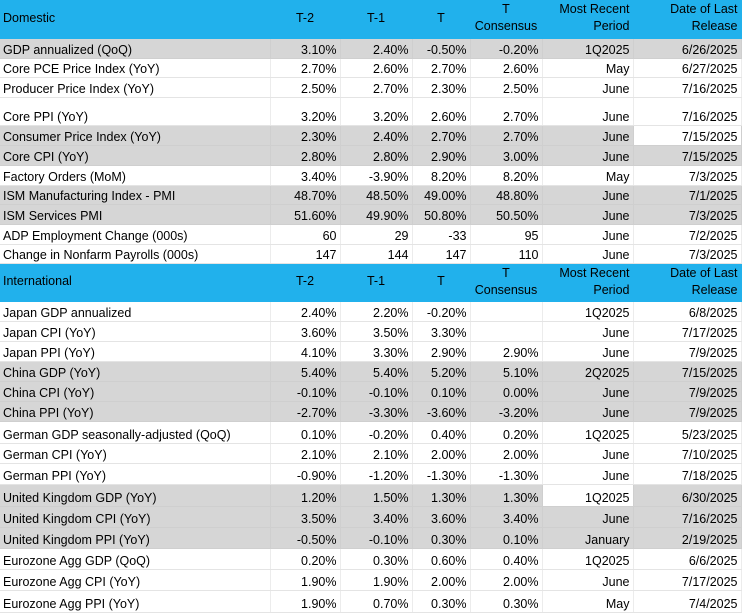 This screenshot has width=743, height=614. I want to click on cell: 7/15/2025, so click(687, 135).